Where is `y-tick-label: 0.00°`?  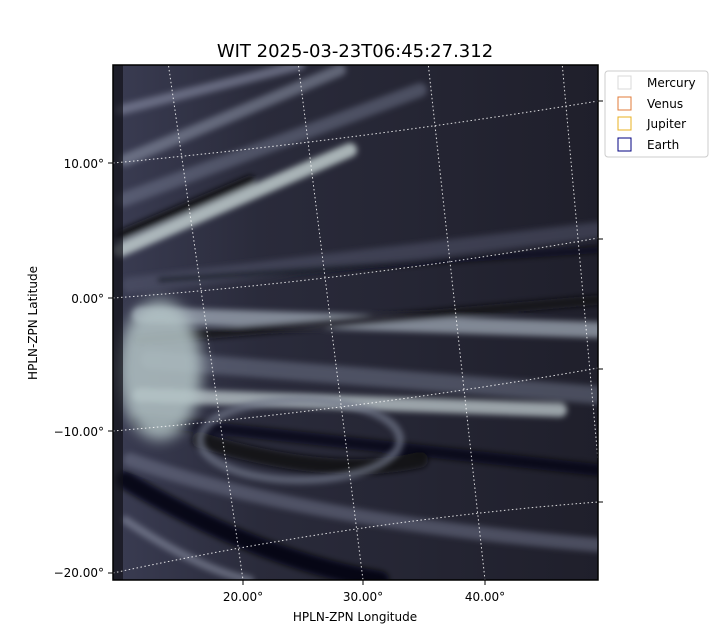 y-tick-label: 0.00° is located at coordinates (87, 299).